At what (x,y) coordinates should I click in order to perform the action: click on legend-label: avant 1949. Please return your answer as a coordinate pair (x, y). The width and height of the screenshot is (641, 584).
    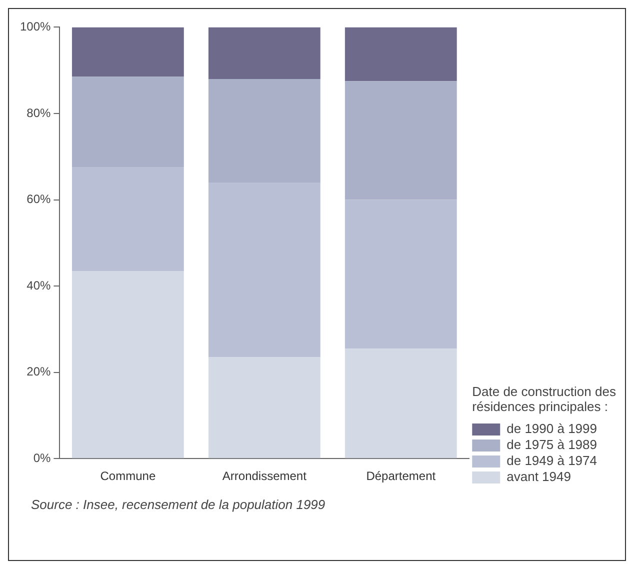
    Looking at the image, I should click on (538, 476).